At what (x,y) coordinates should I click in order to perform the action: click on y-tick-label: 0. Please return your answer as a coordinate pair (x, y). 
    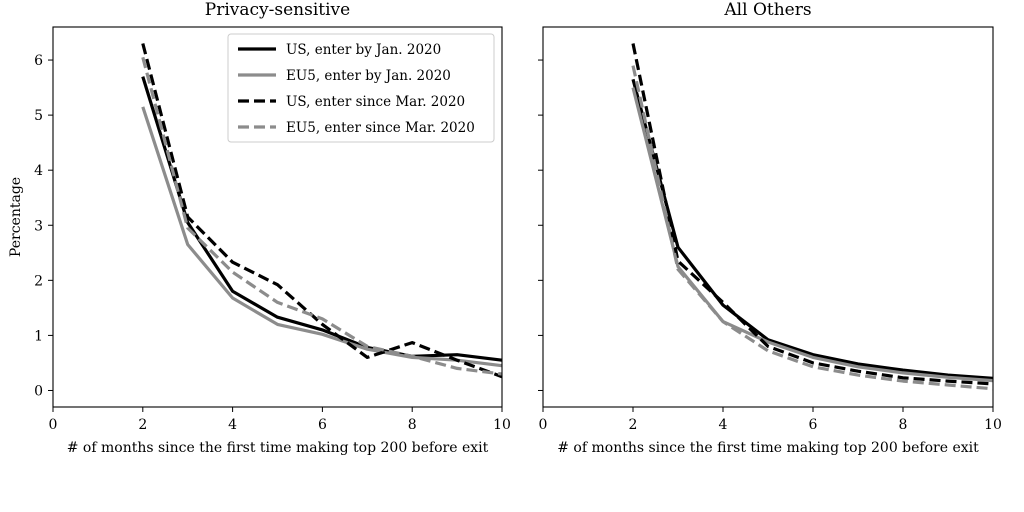
    Looking at the image, I should click on (38, 391).